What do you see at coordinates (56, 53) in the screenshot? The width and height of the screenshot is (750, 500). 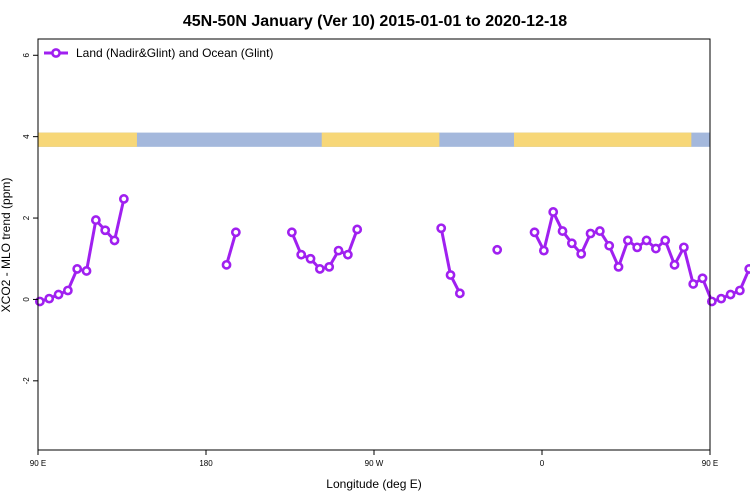 I see `legend-marker` at bounding box center [56, 53].